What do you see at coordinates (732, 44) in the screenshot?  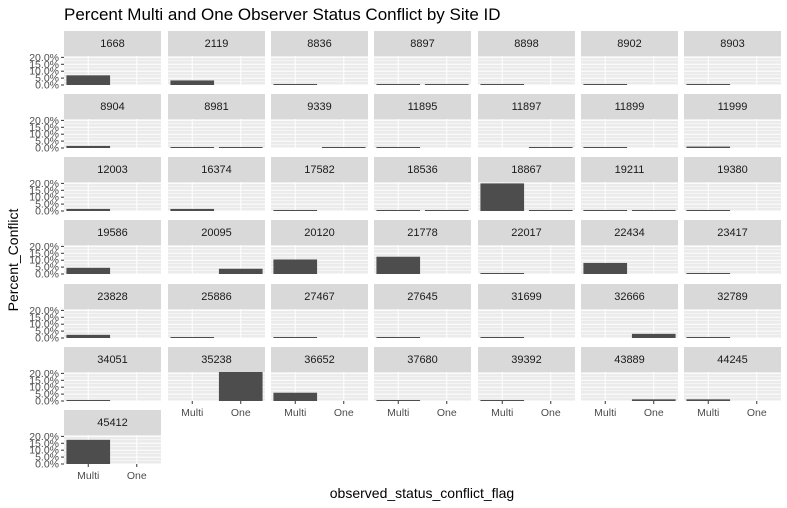 I see `facet-strip-label: 8903` at bounding box center [732, 44].